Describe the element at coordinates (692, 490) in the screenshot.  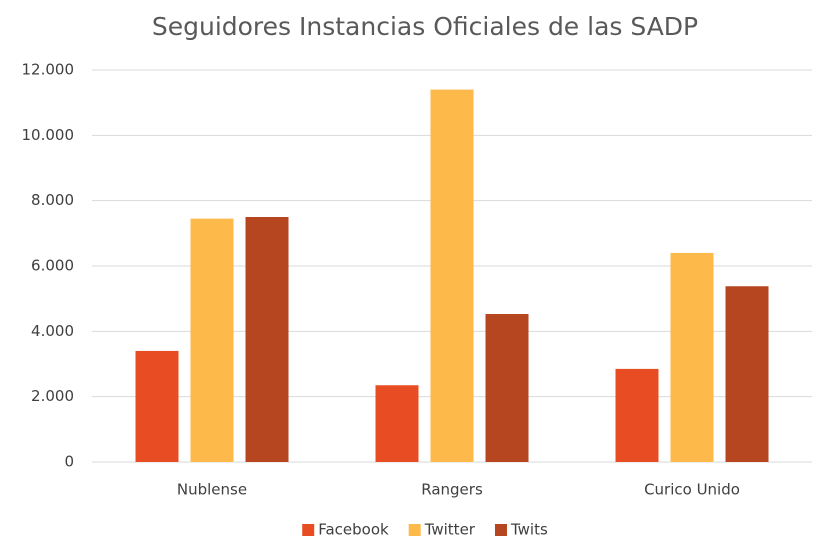
I see `x-tick-label: Curico Unido` at that location.